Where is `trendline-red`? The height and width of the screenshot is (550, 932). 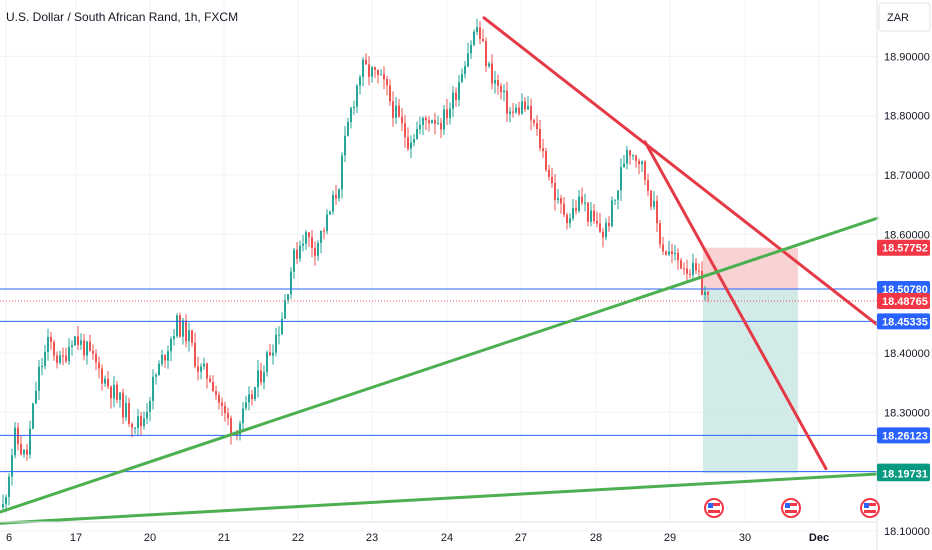
trendline-red is located at coordinates (735, 305).